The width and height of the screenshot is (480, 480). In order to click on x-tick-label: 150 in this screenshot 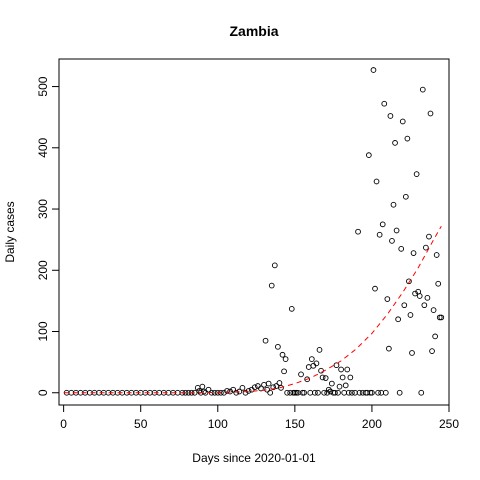, I will do `click(295, 424)`.